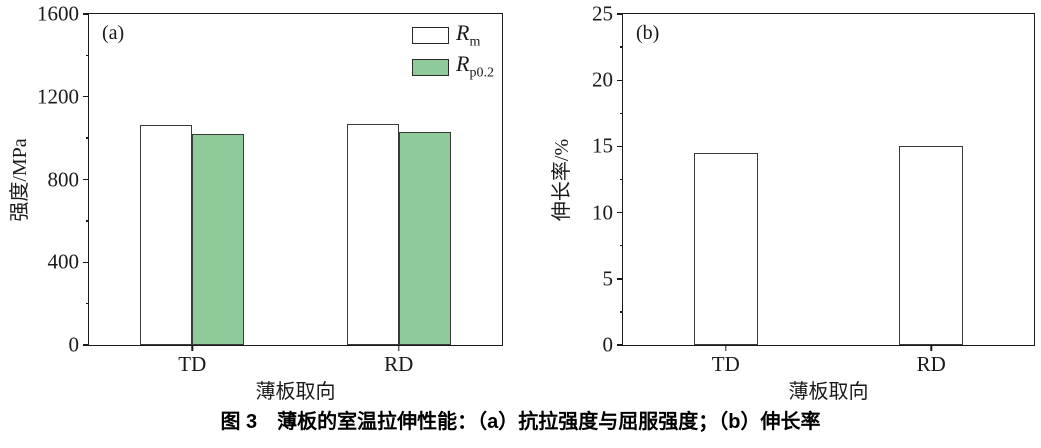  What do you see at coordinates (424, 238) in the screenshot?
I see `bar-rd-Rp0.2` at bounding box center [424, 238].